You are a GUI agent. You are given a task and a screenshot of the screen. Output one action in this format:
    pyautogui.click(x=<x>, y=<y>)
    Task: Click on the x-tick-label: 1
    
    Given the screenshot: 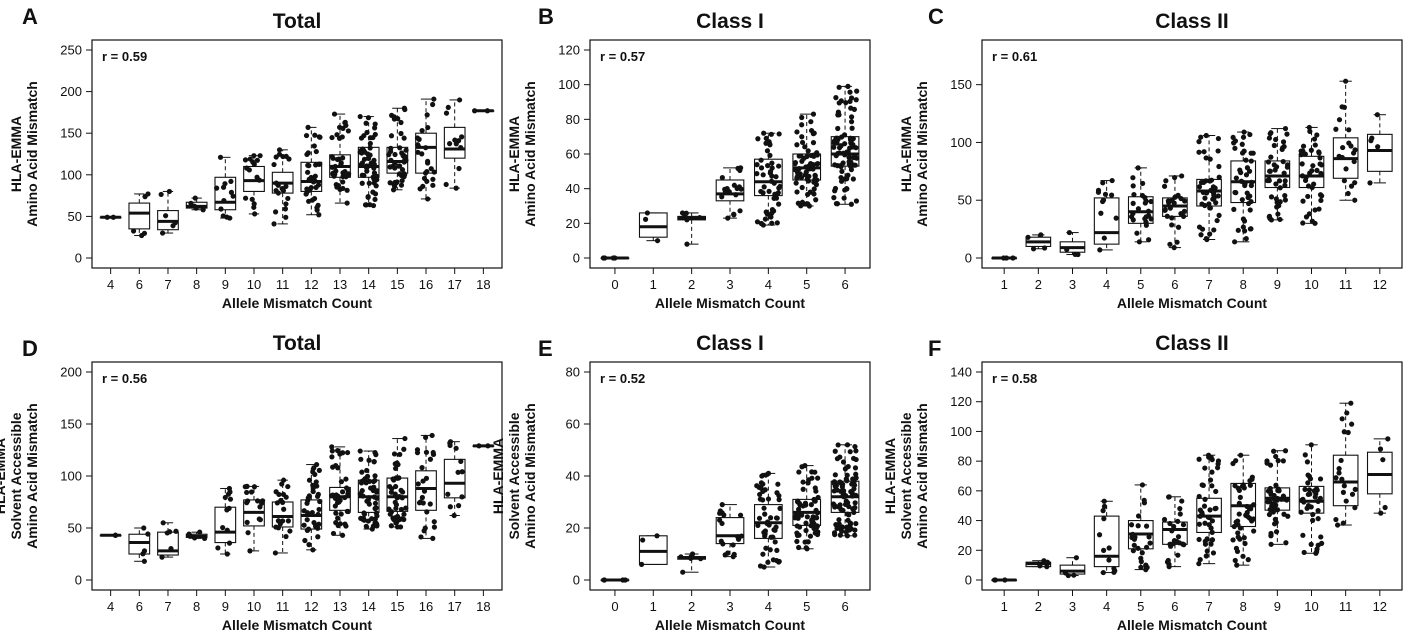 What is the action you would take?
    pyautogui.click(x=1004, y=606)
    